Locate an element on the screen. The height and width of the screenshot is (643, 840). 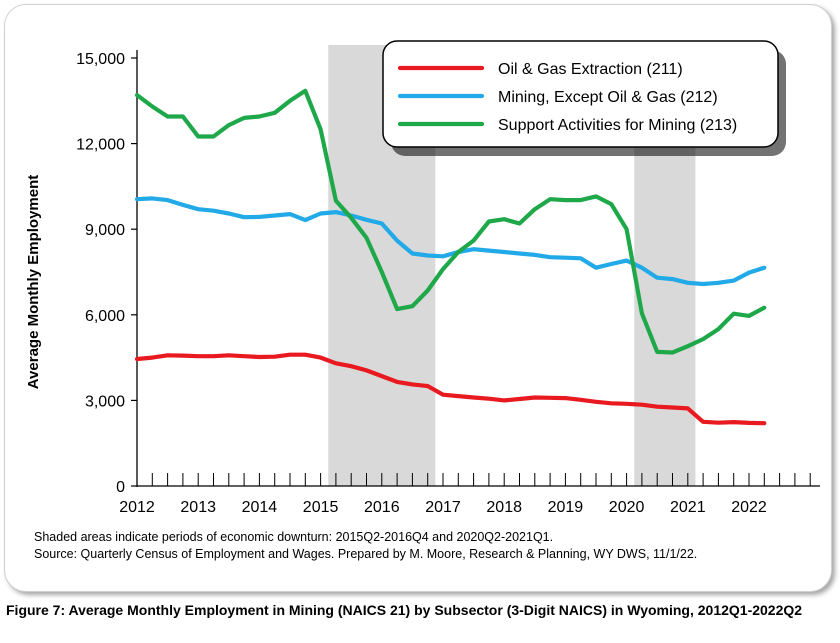
y-tick-label: 9,000 is located at coordinates (105, 230).